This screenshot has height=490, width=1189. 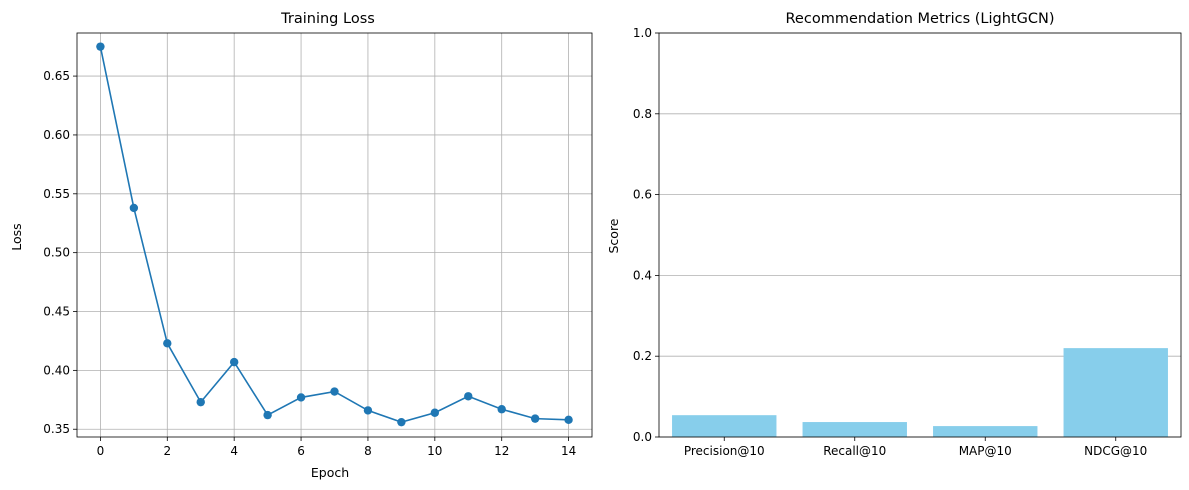 What do you see at coordinates (920, 392) in the screenshot?
I see `metrics-bars` at bounding box center [920, 392].